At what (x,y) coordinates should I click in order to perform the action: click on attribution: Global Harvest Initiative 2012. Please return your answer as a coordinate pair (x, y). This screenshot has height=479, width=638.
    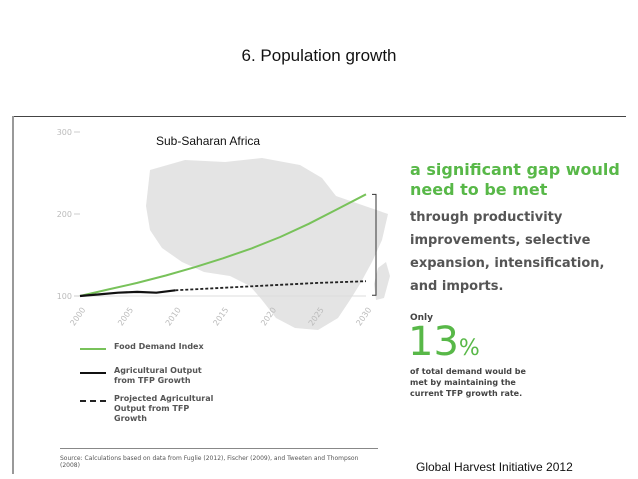
    Looking at the image, I should click on (494, 467).